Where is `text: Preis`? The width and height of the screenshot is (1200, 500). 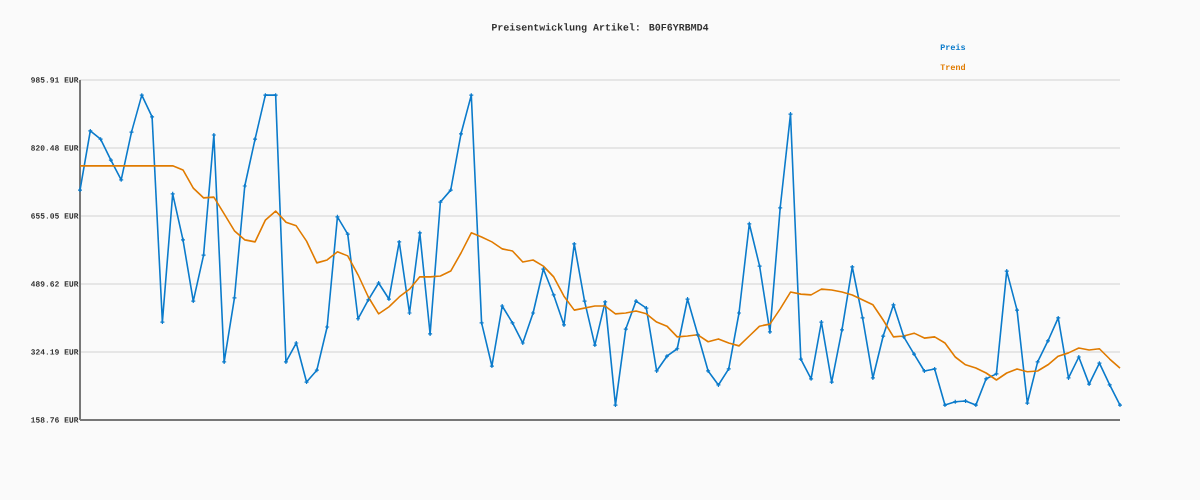 text: Preis is located at coordinates (953, 47).